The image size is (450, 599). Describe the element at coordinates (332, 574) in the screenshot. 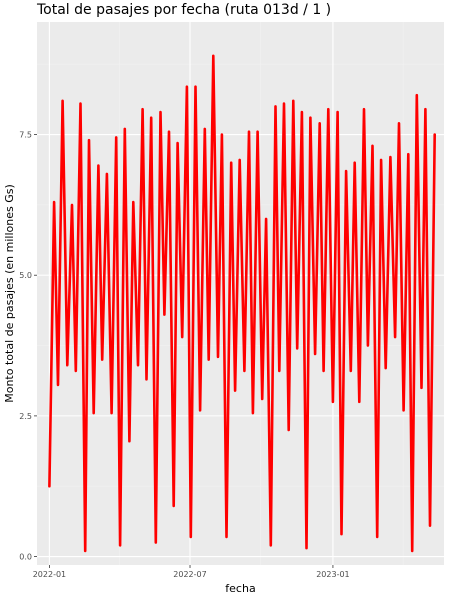

I see `x-tick-label: 2023-01` at that location.